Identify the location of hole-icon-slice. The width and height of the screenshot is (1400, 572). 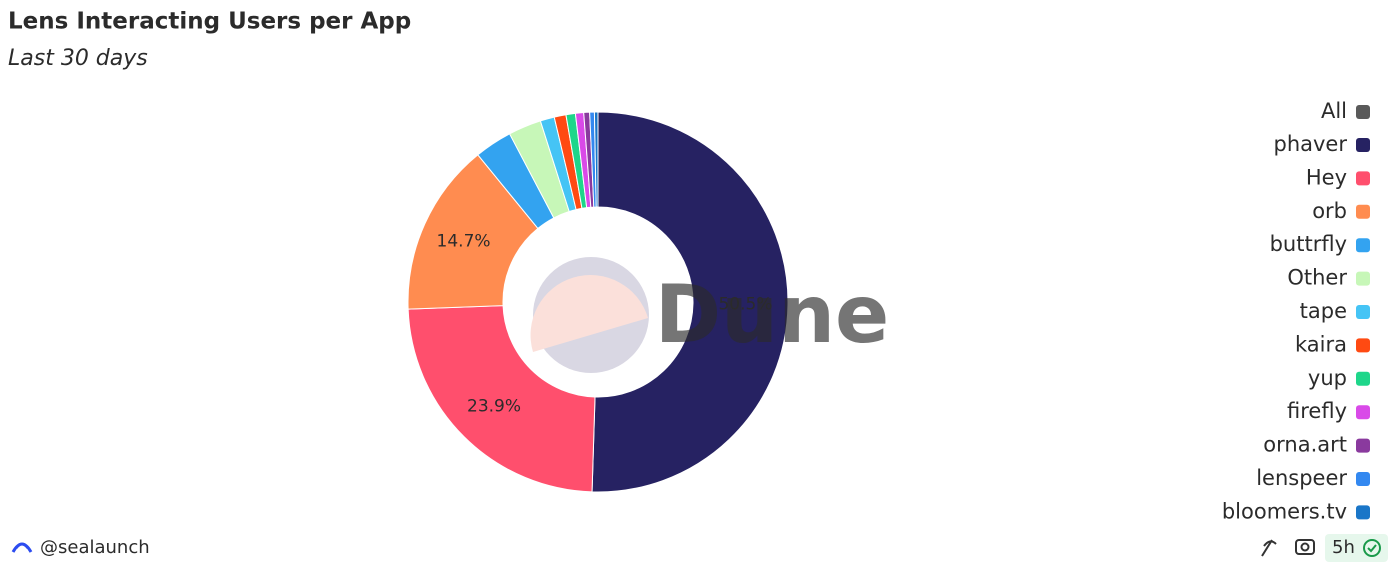
(589, 313).